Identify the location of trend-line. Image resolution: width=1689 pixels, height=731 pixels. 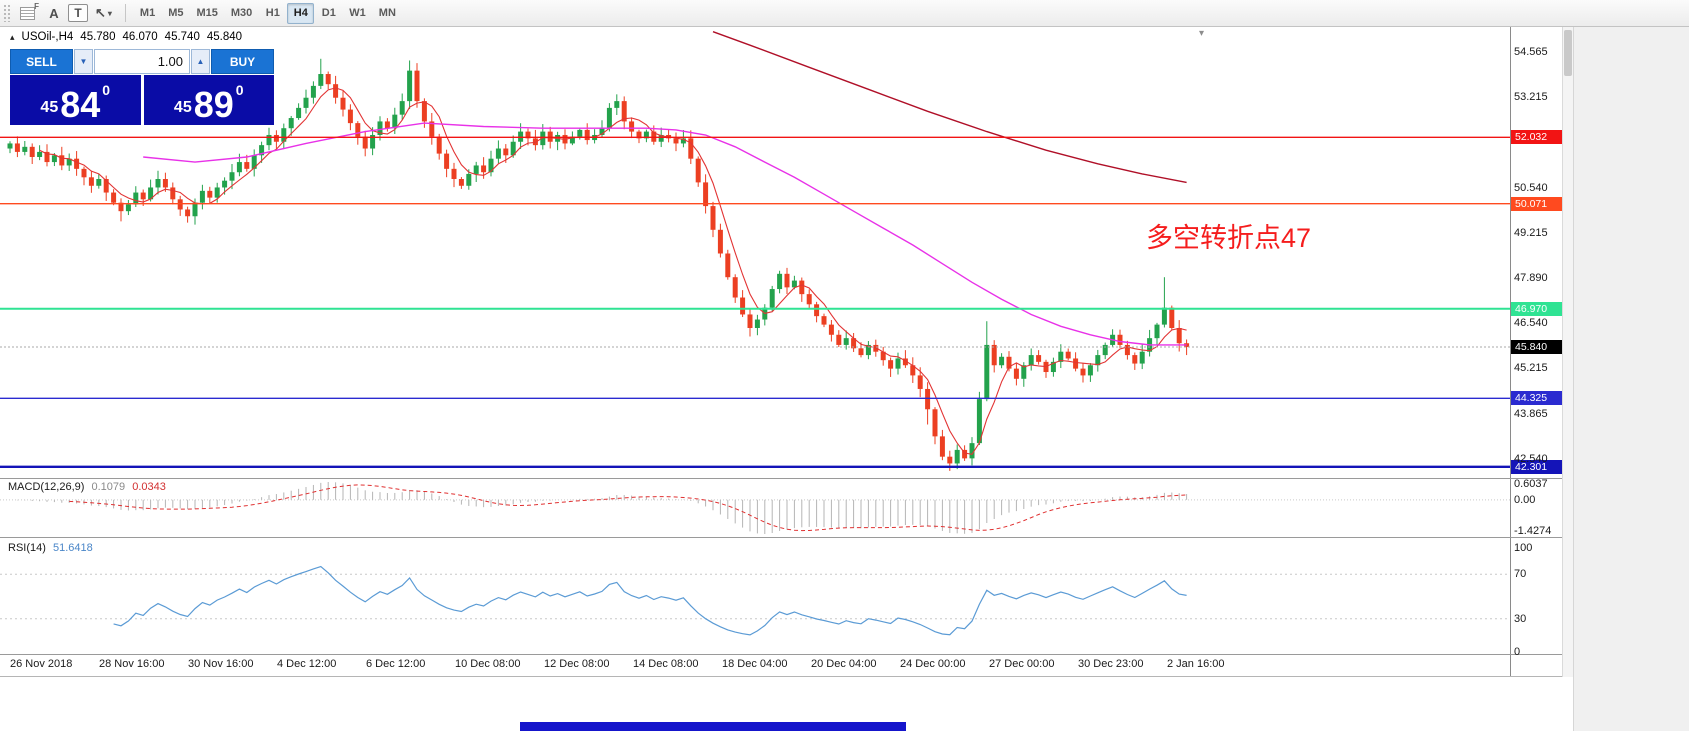
(949, 107).